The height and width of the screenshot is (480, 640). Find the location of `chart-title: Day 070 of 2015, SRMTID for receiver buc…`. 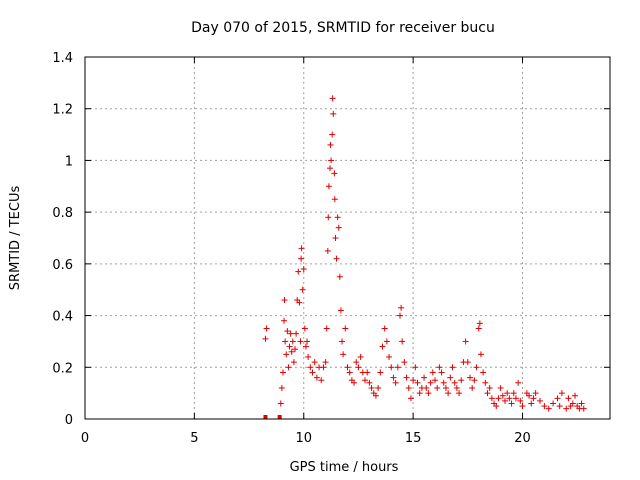

chart-title: Day 070 of 2015, SRMTID for receiver buc… is located at coordinates (343, 28).